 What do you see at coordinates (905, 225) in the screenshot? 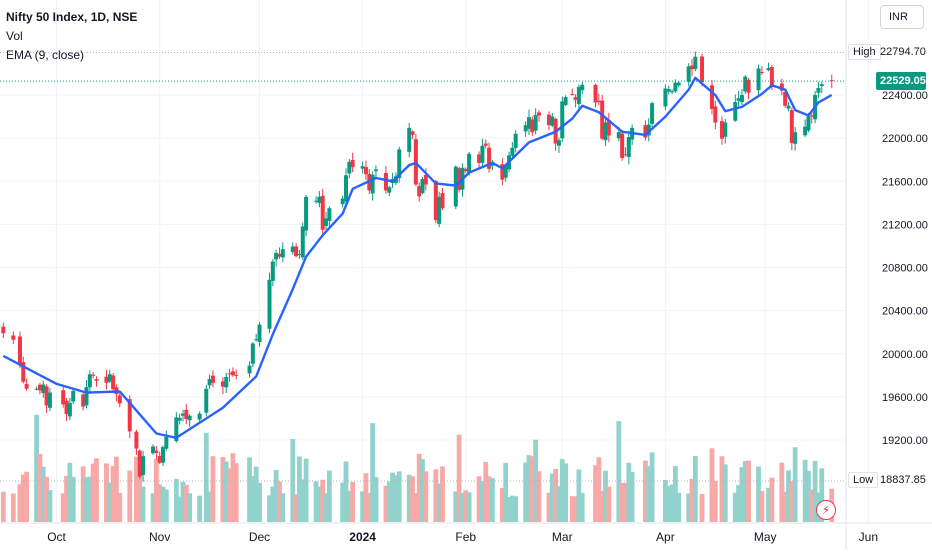
I see `y-tick-label: 21200.00` at bounding box center [905, 225].